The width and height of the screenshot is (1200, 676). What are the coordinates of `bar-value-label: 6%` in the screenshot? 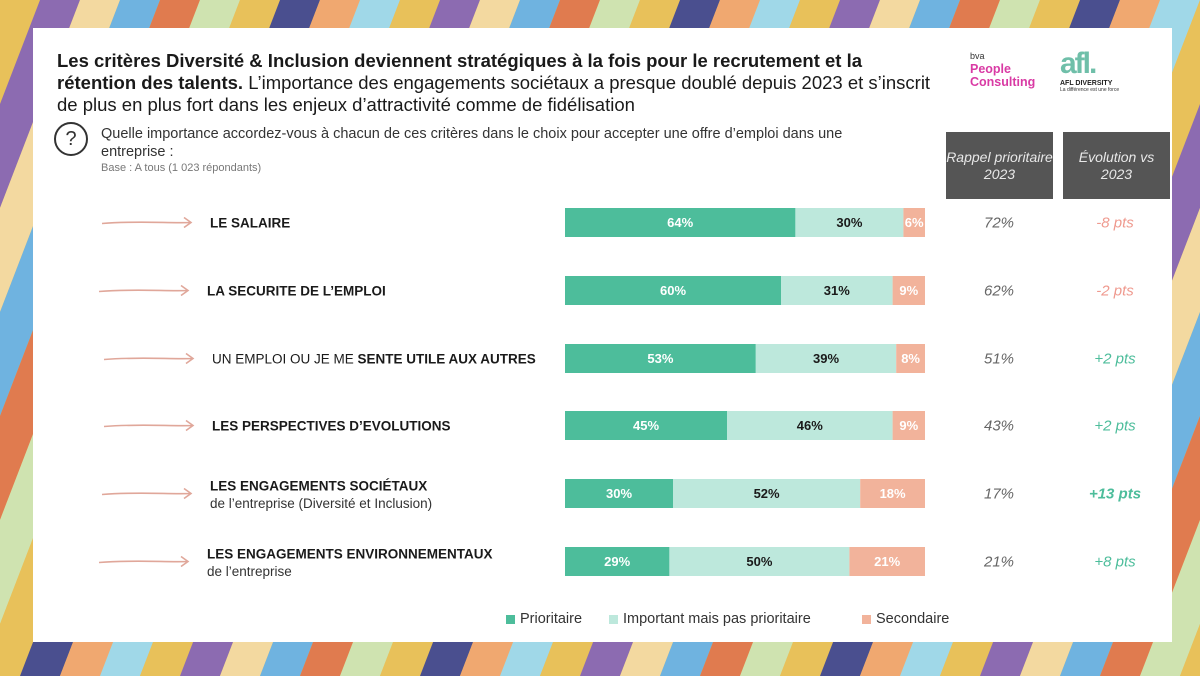 It's located at (914, 222).